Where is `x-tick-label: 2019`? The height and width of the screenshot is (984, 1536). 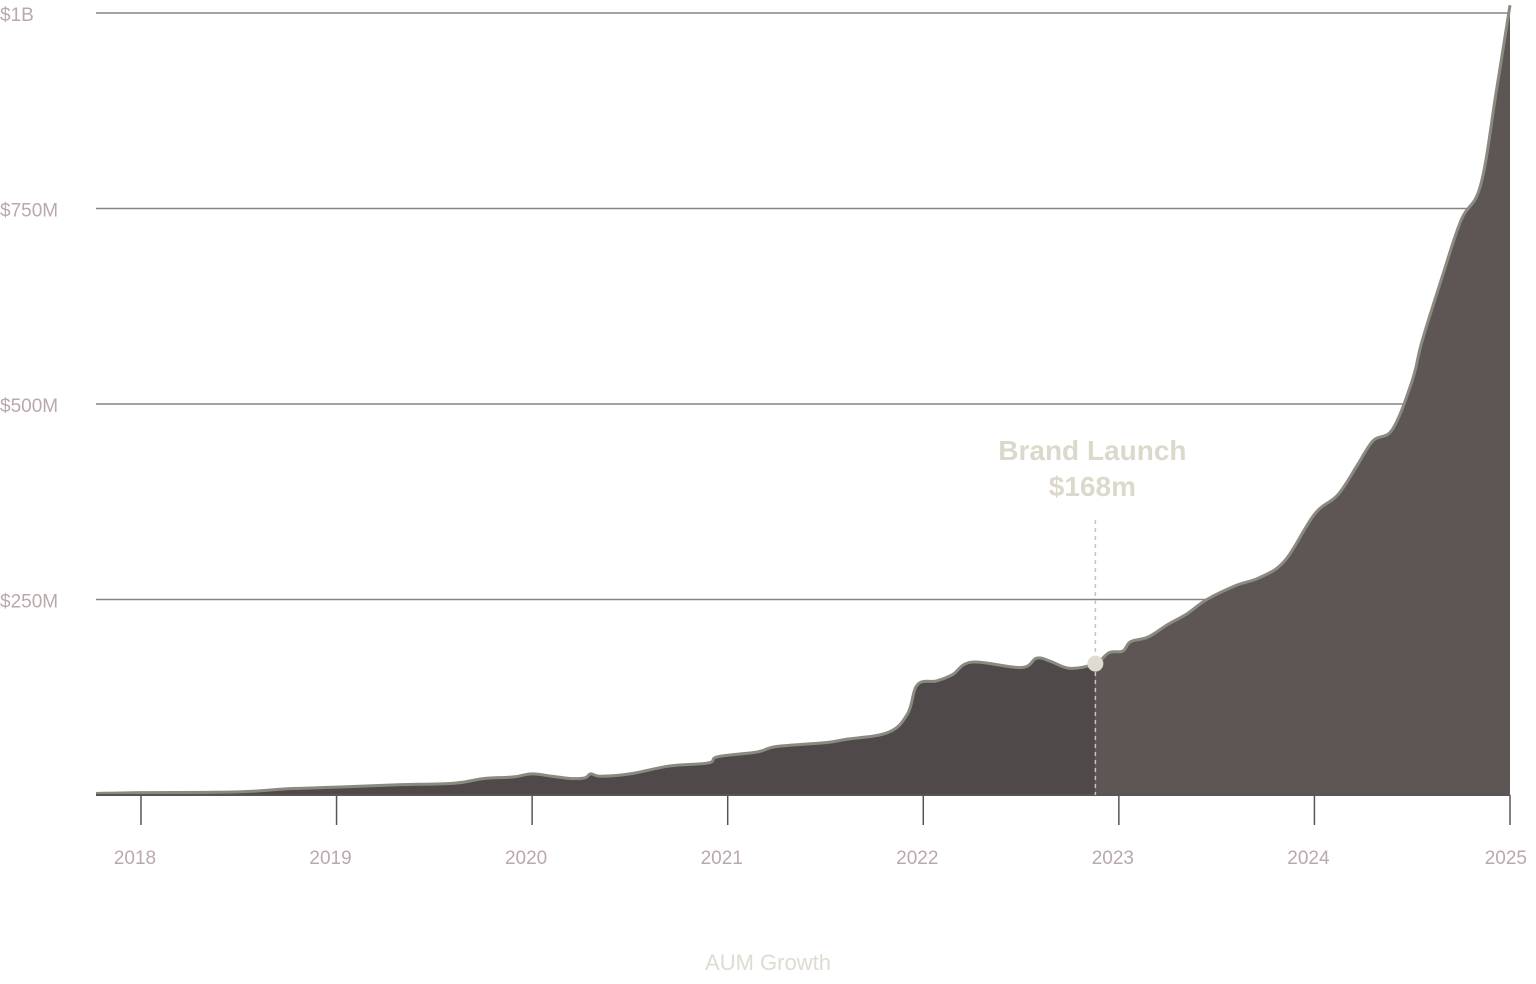
x-tick-label: 2019 is located at coordinates (330, 858).